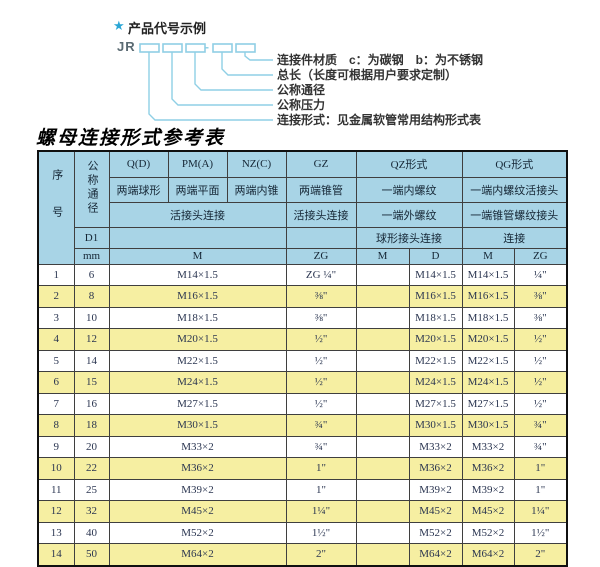 The width and height of the screenshot is (600, 567). What do you see at coordinates (56, 382) in the screenshot?
I see `cell-serial: 6` at bounding box center [56, 382].